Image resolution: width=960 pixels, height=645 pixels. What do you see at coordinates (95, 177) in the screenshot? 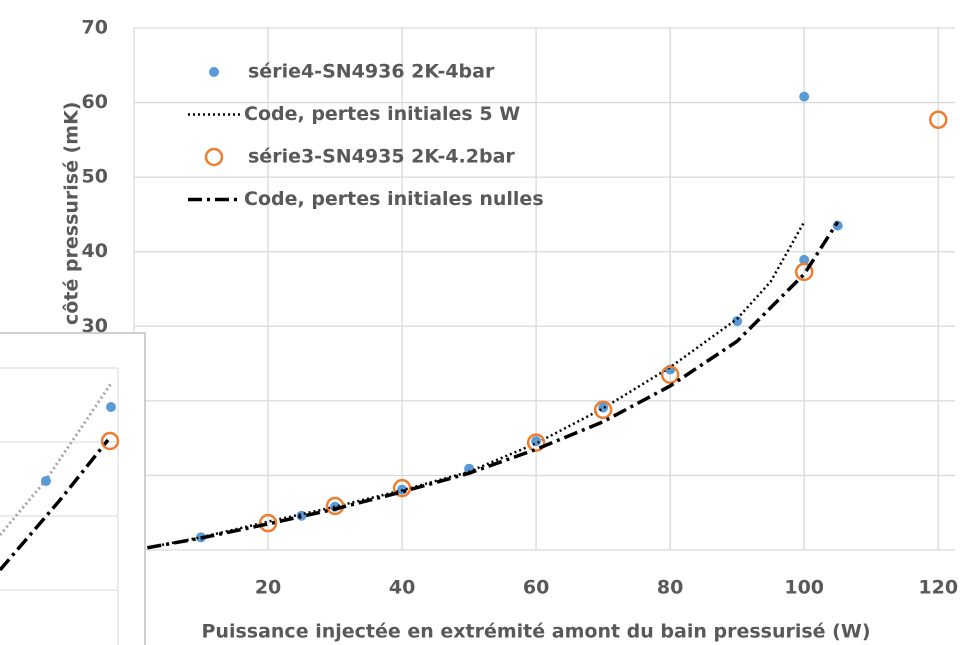
I see `y-tick-label: 50` at bounding box center [95, 177].